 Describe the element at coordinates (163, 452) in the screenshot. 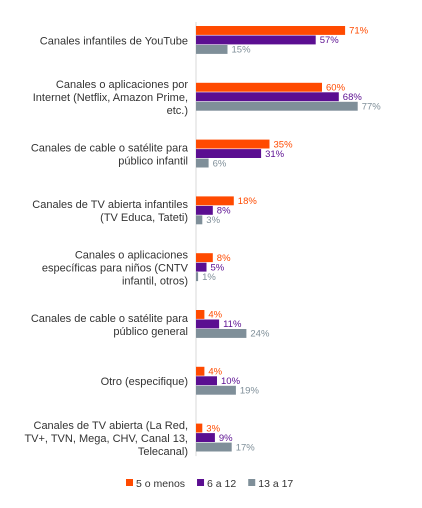

I see `category-label-line: Telecanal)` at that location.